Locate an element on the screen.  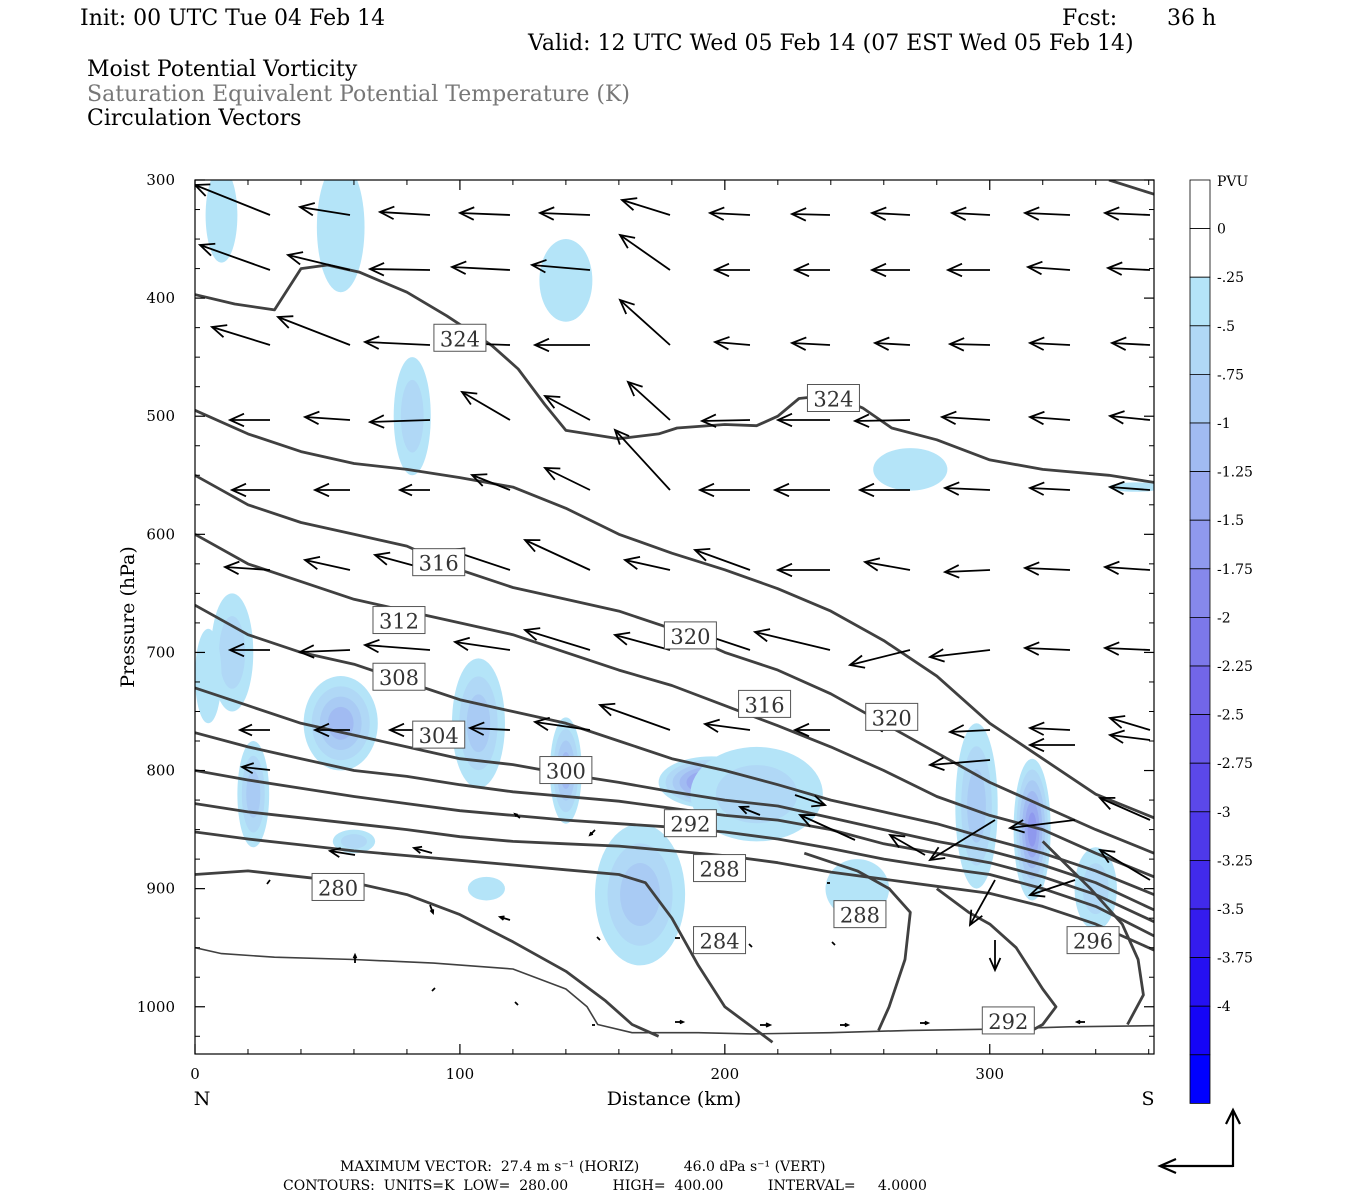
forecast-hour: 36 h is located at coordinates (1191, 18).